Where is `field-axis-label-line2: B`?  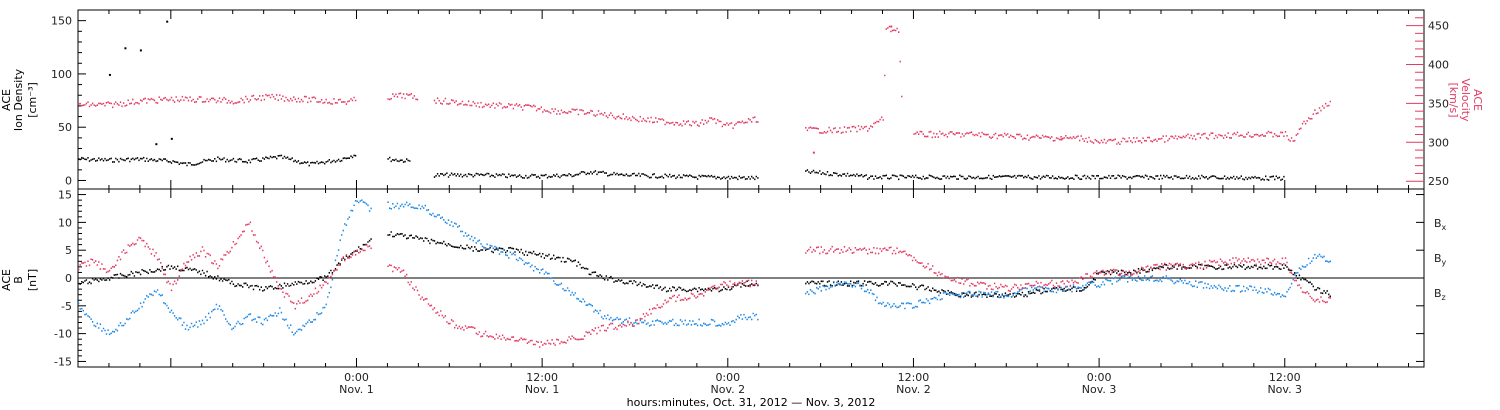 field-axis-label-line2: B is located at coordinates (18, 280).